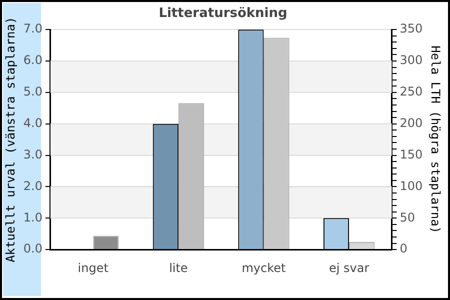 This screenshot has width=450, height=300. I want to click on y2-tick-label: 150, so click(411, 154).